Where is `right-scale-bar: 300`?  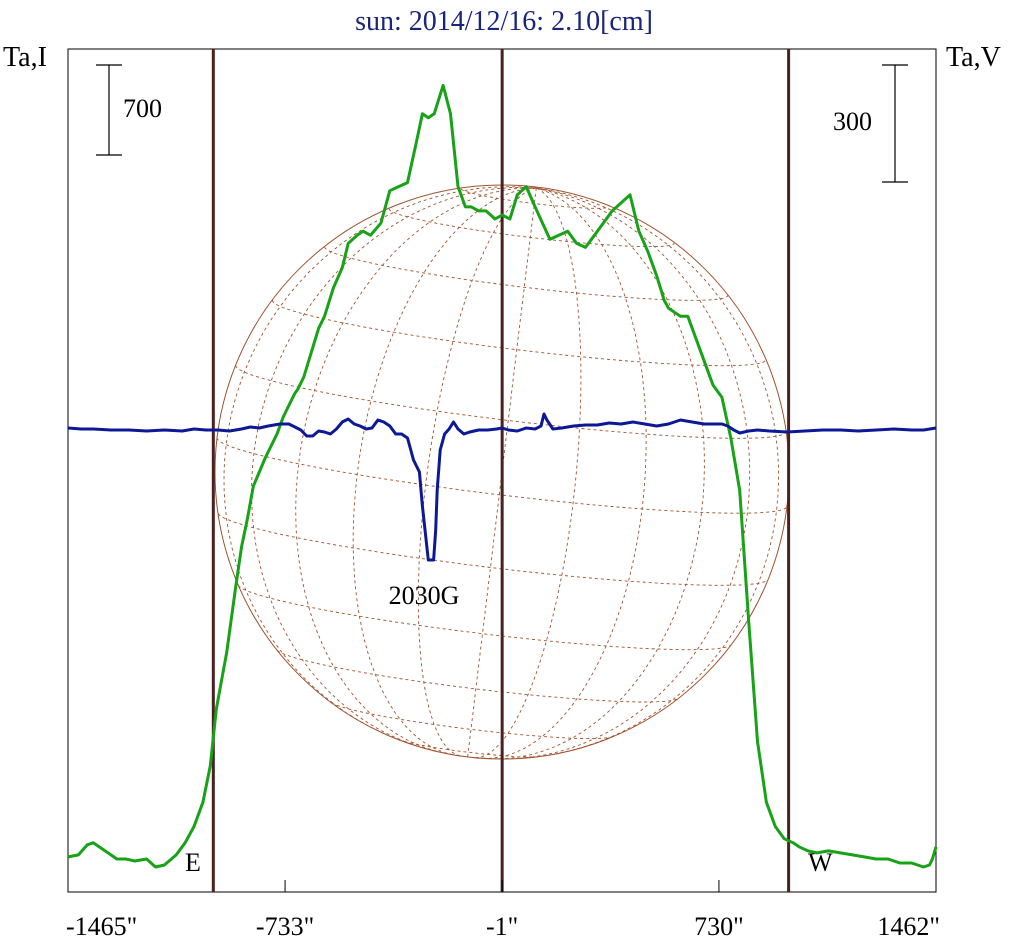 right-scale-bar: 300 is located at coordinates (870, 123).